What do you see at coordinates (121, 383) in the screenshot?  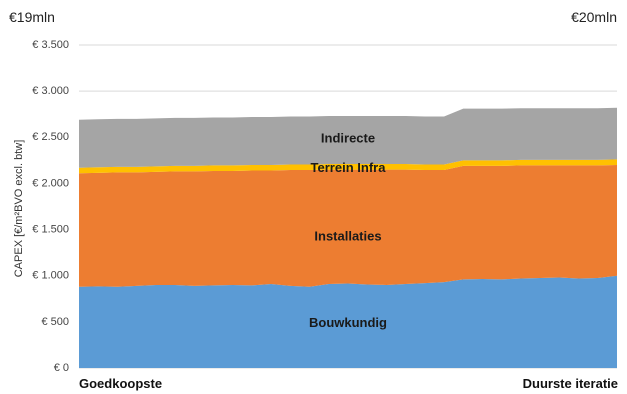 I see `x-start-label: Goedkoopste` at bounding box center [121, 383].